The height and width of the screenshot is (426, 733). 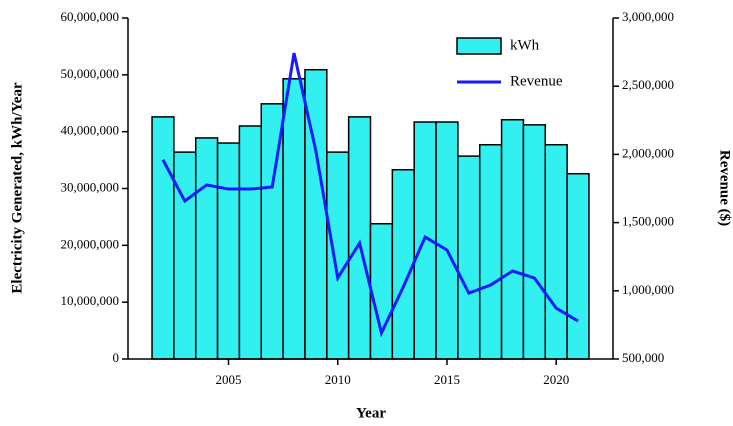 What do you see at coordinates (17, 188) in the screenshot?
I see `y-axis-label: Electricity Generated, kWh/Year` at bounding box center [17, 188].